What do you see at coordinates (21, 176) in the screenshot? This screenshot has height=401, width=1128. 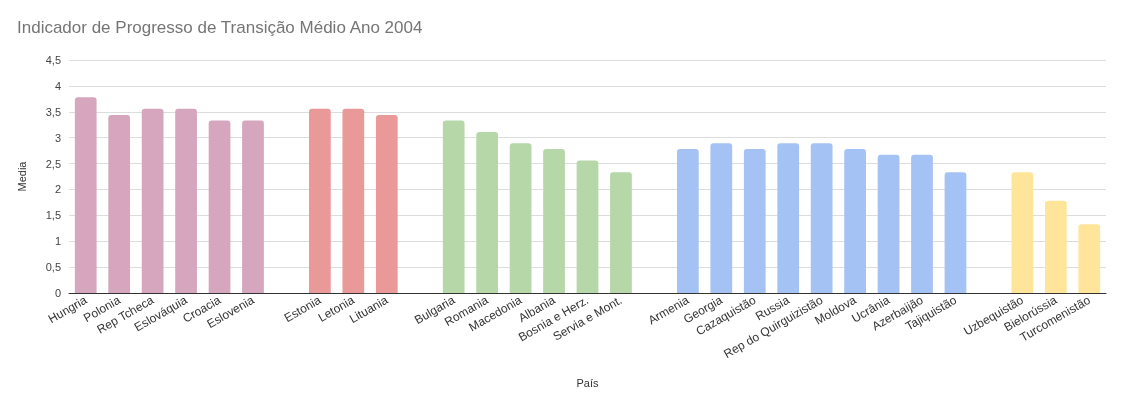 I see `y-axis-title: Media` at bounding box center [21, 176].